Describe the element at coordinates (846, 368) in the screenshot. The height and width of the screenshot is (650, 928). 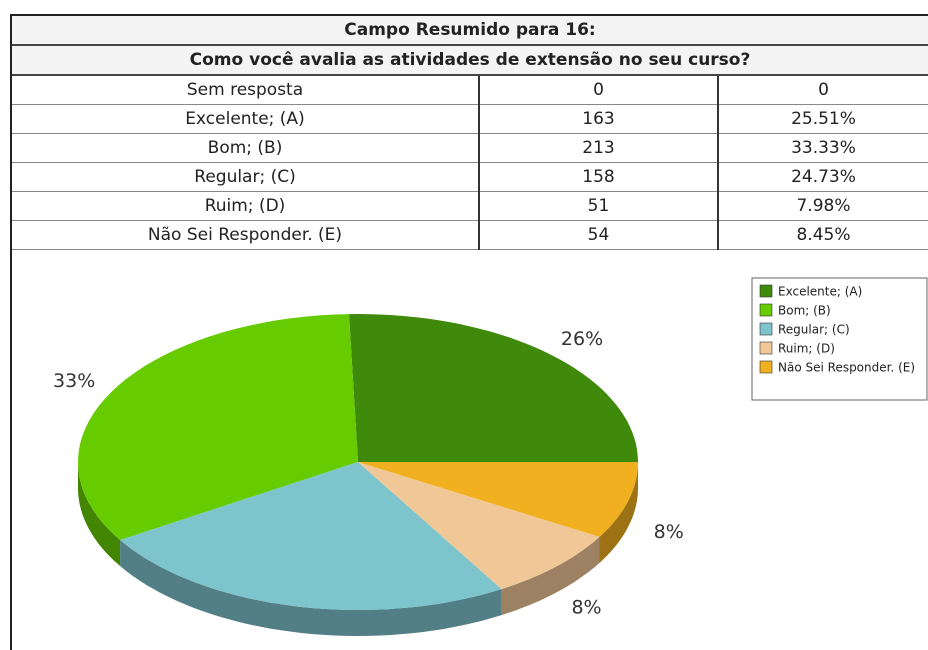
I see `legend-label: Não Sei Responder. (E)` at that location.